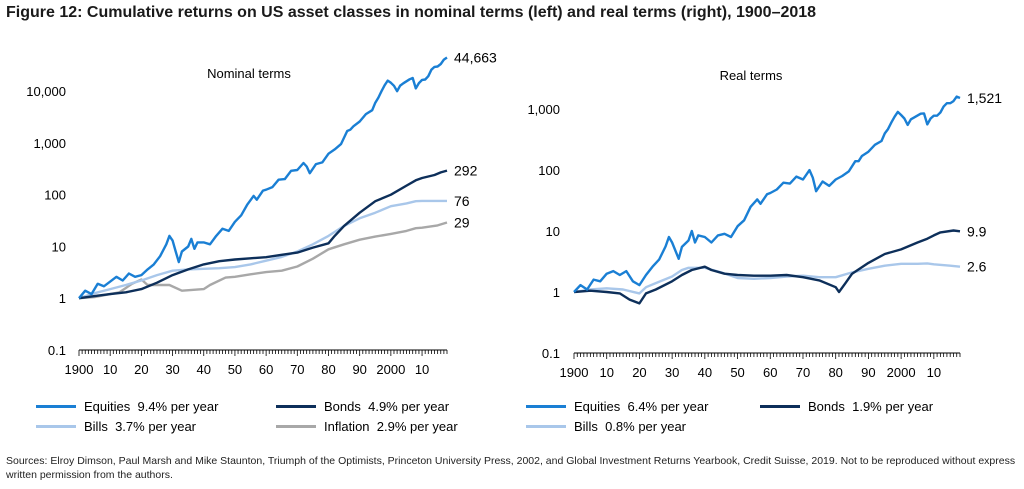  What do you see at coordinates (296, 406) in the screenshot?
I see `legend-swatch-nominal-bonds` at bounding box center [296, 406].